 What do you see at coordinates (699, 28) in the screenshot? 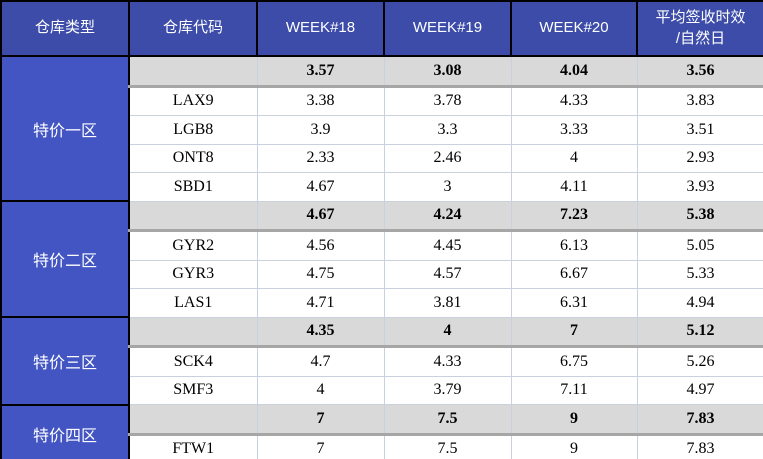
I see `header-avg-signoff: 平均签收时效 /自然日` at bounding box center [699, 28].